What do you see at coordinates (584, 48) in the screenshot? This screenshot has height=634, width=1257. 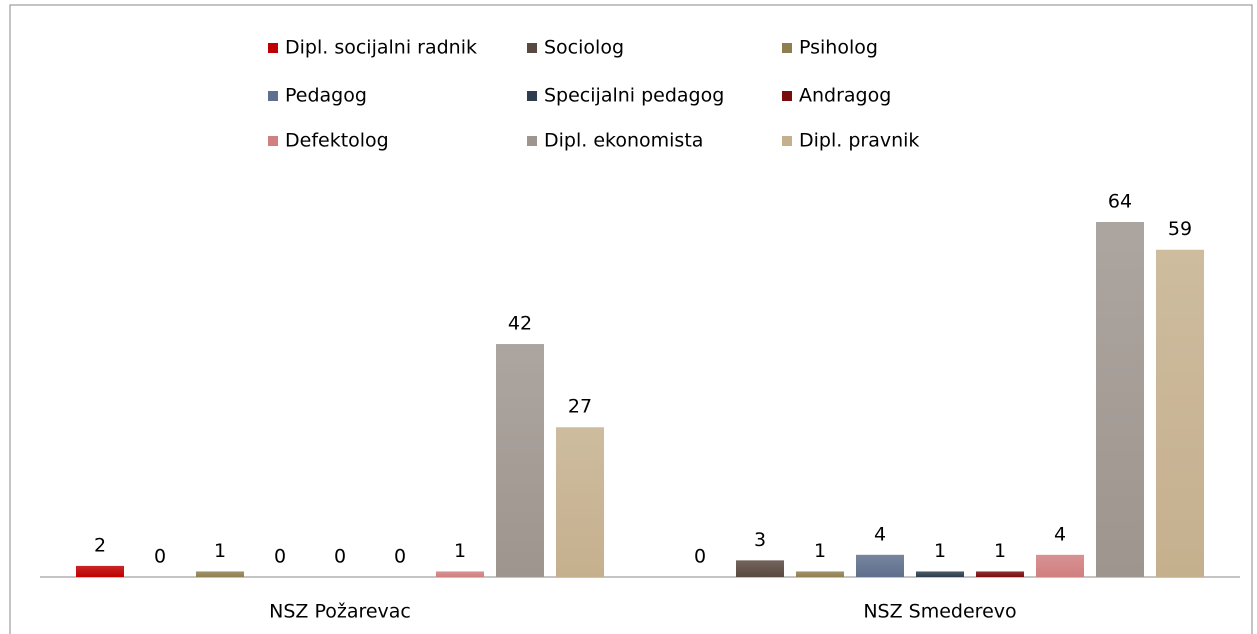 I see `legend-label: Sociolog` at bounding box center [584, 48].